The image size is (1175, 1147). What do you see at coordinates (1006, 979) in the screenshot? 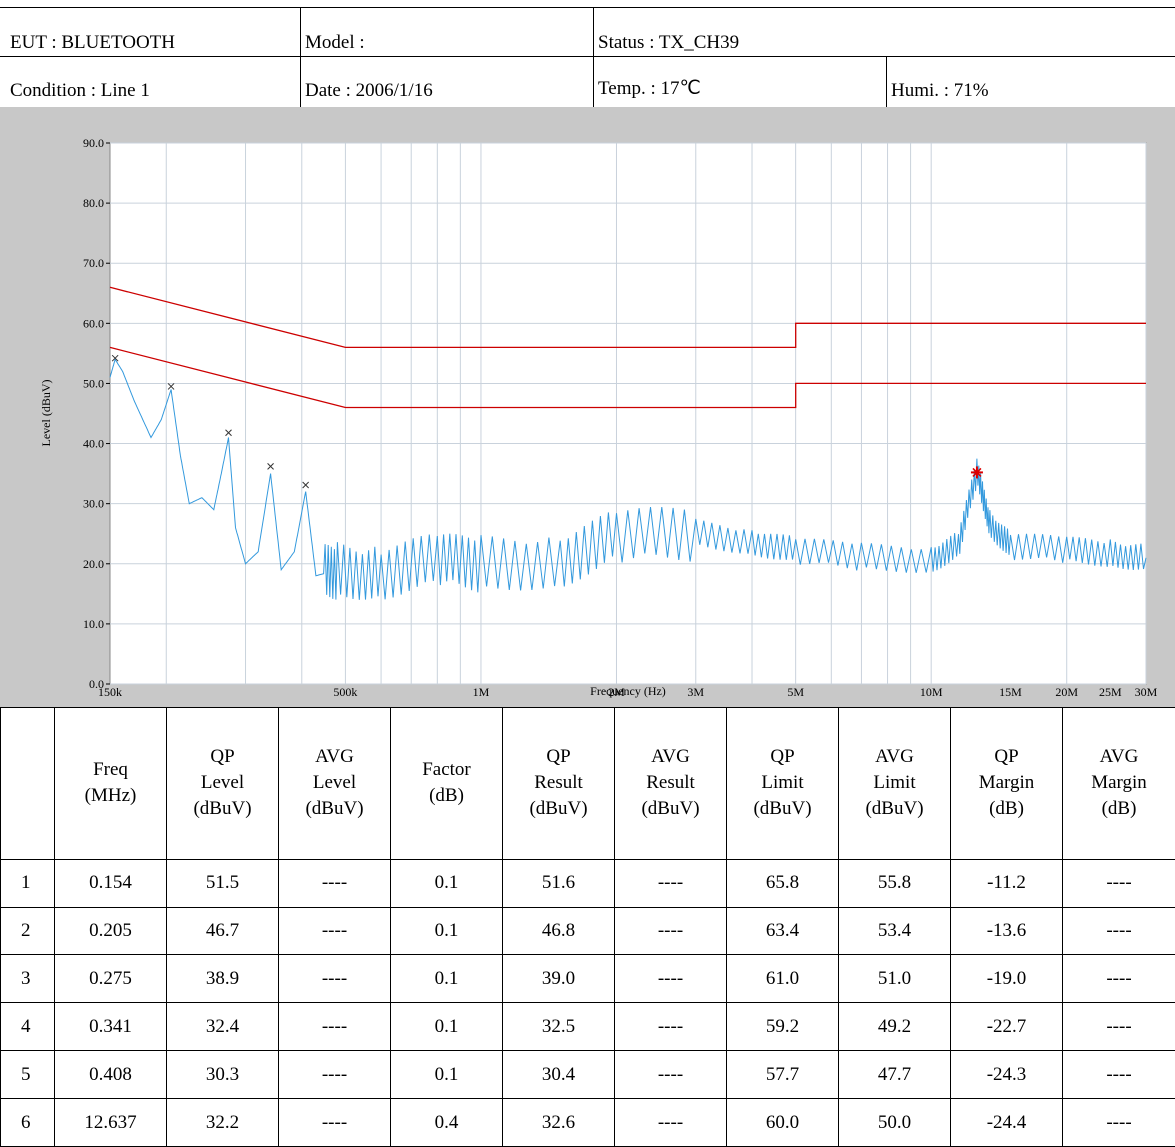
I see `table-cell: -19.0` at bounding box center [1006, 979].